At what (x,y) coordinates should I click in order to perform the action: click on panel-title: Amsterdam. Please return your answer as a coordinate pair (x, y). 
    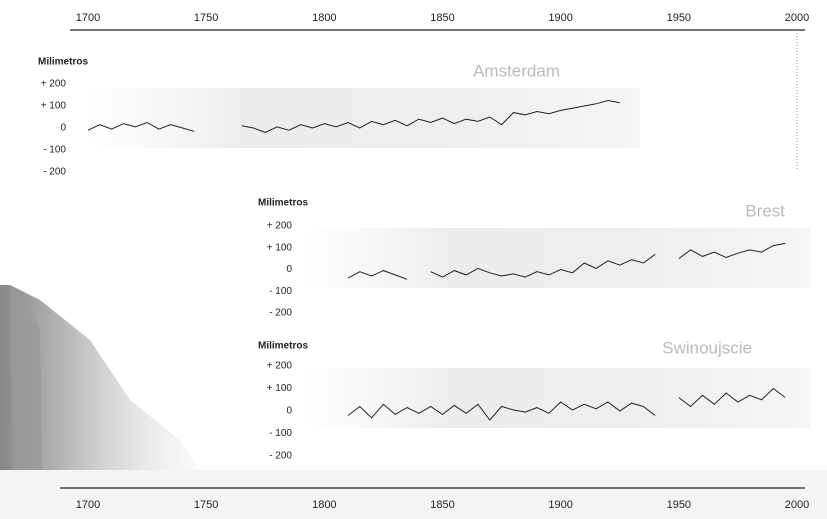
    Looking at the image, I should click on (516, 70).